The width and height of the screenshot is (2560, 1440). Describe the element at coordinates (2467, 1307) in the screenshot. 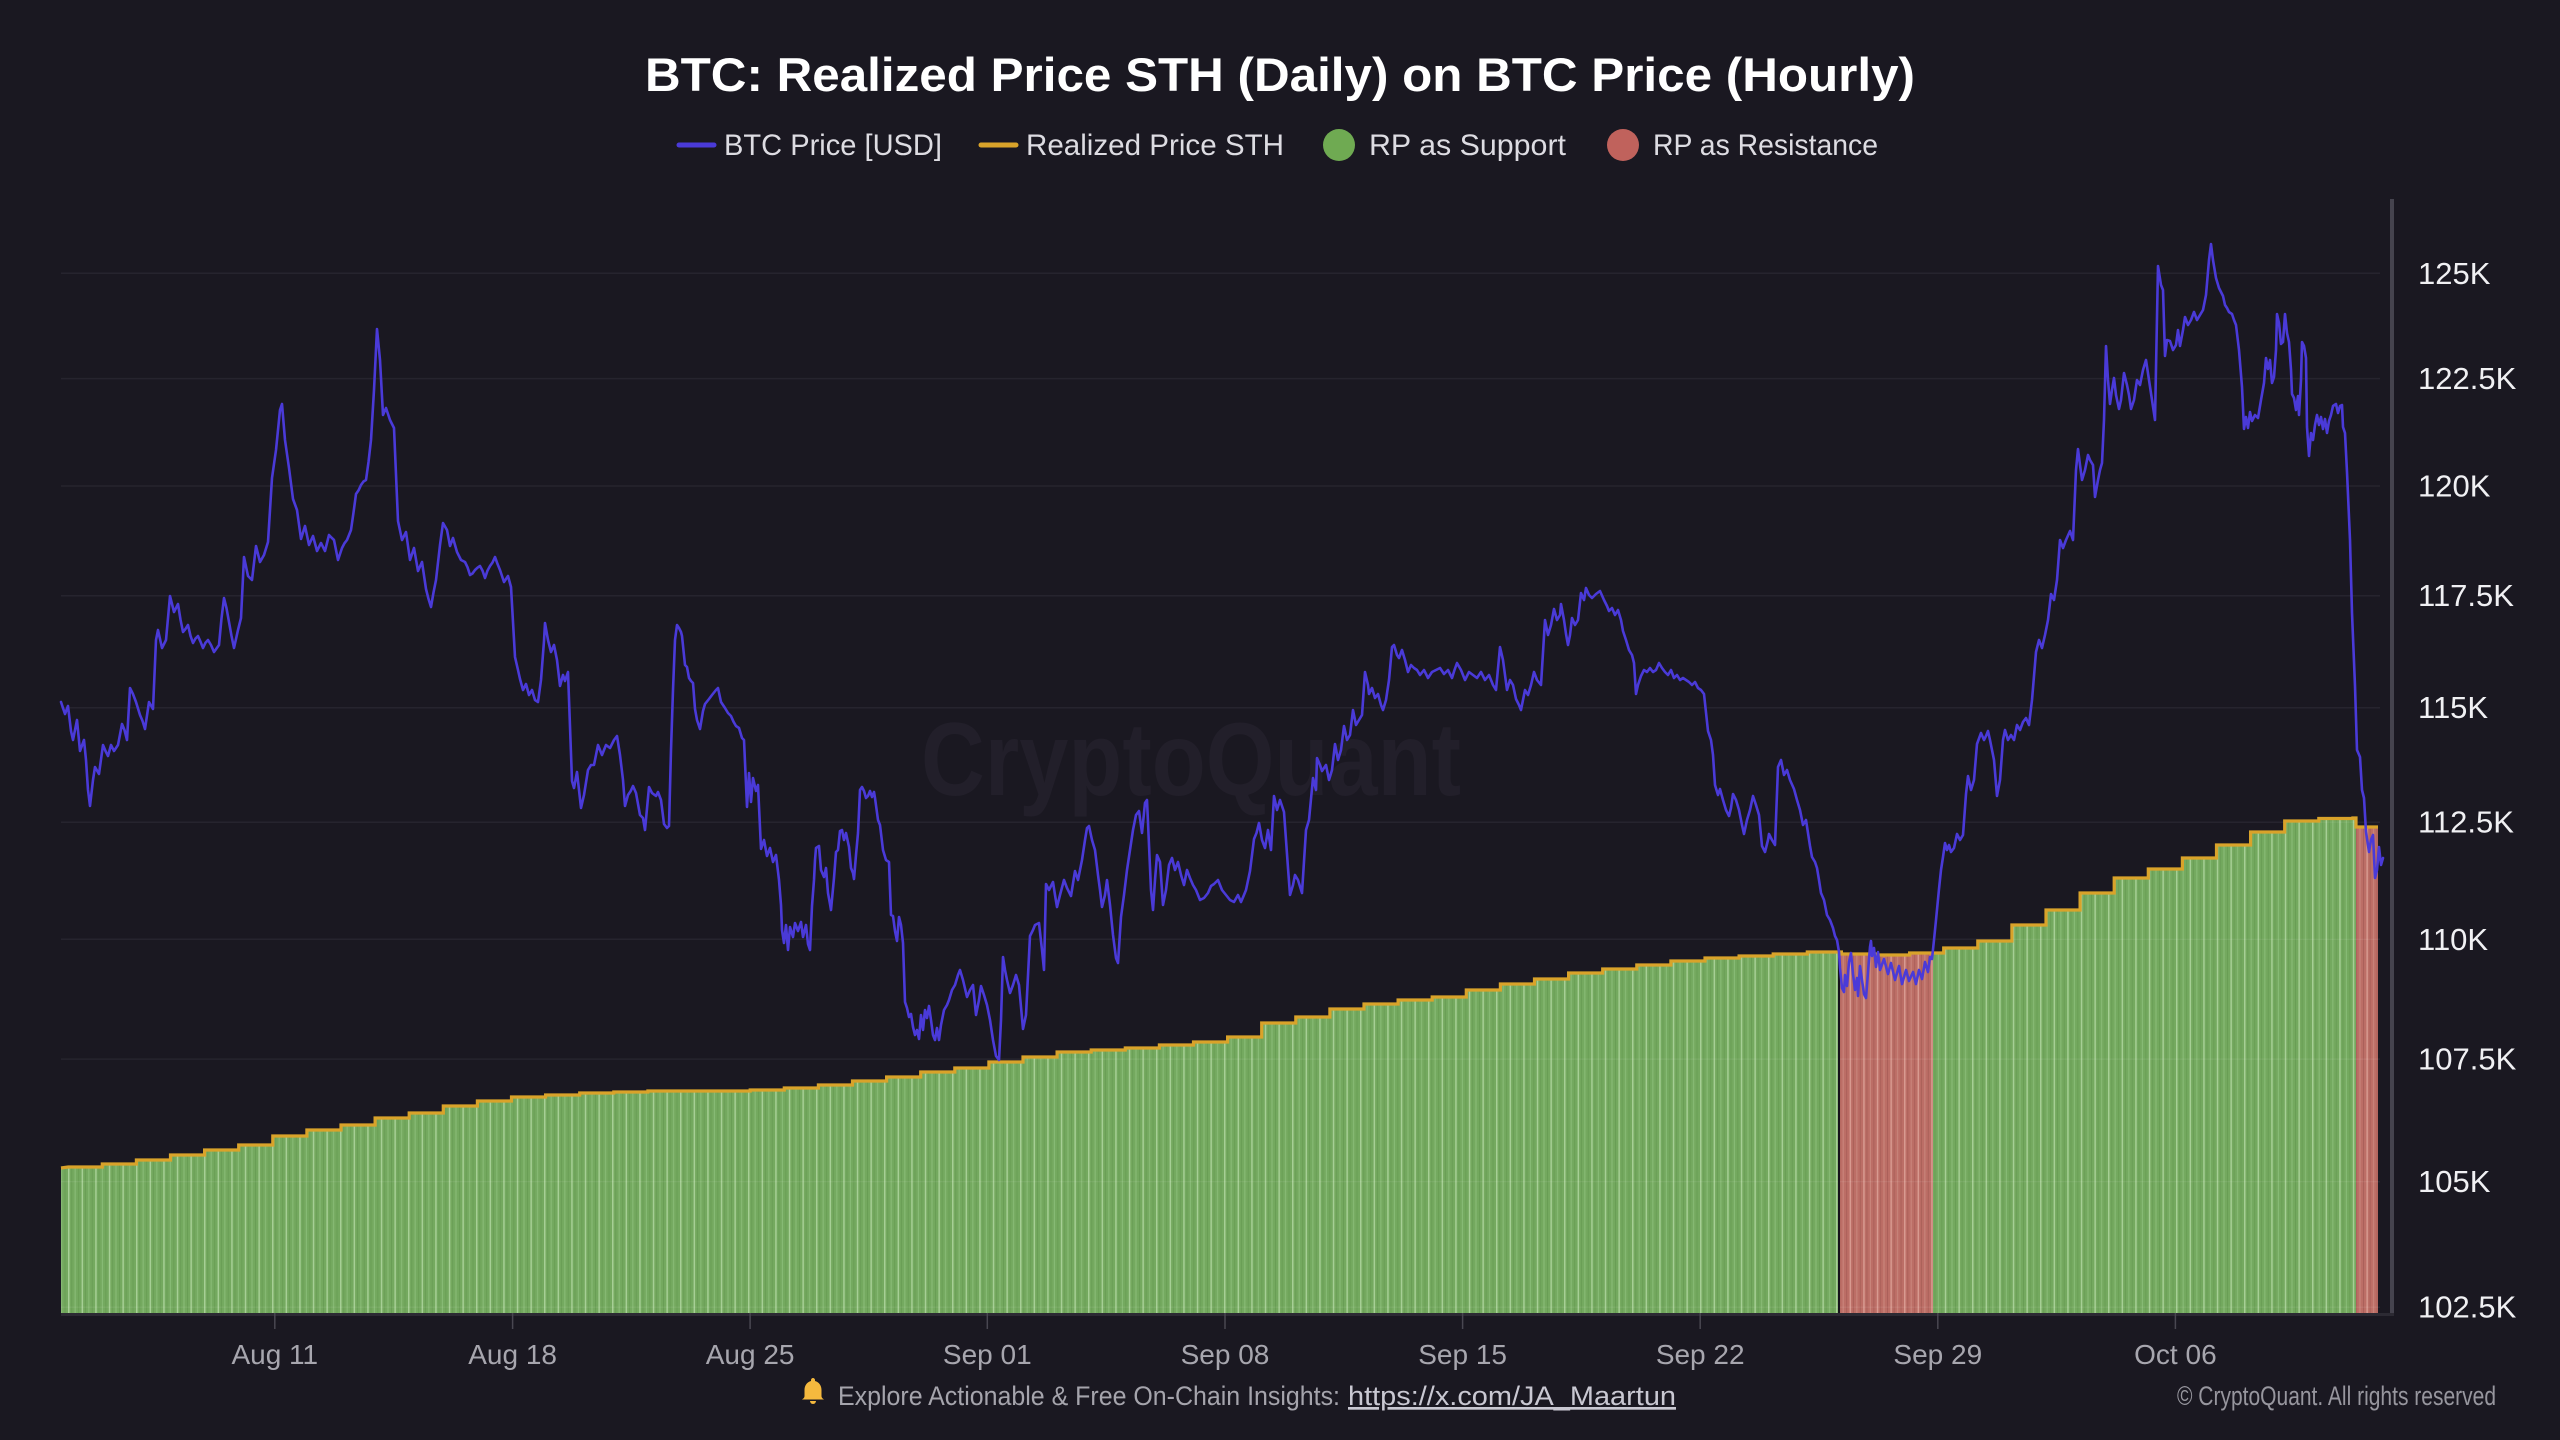

I see `svg-text: 102.5K` at that location.